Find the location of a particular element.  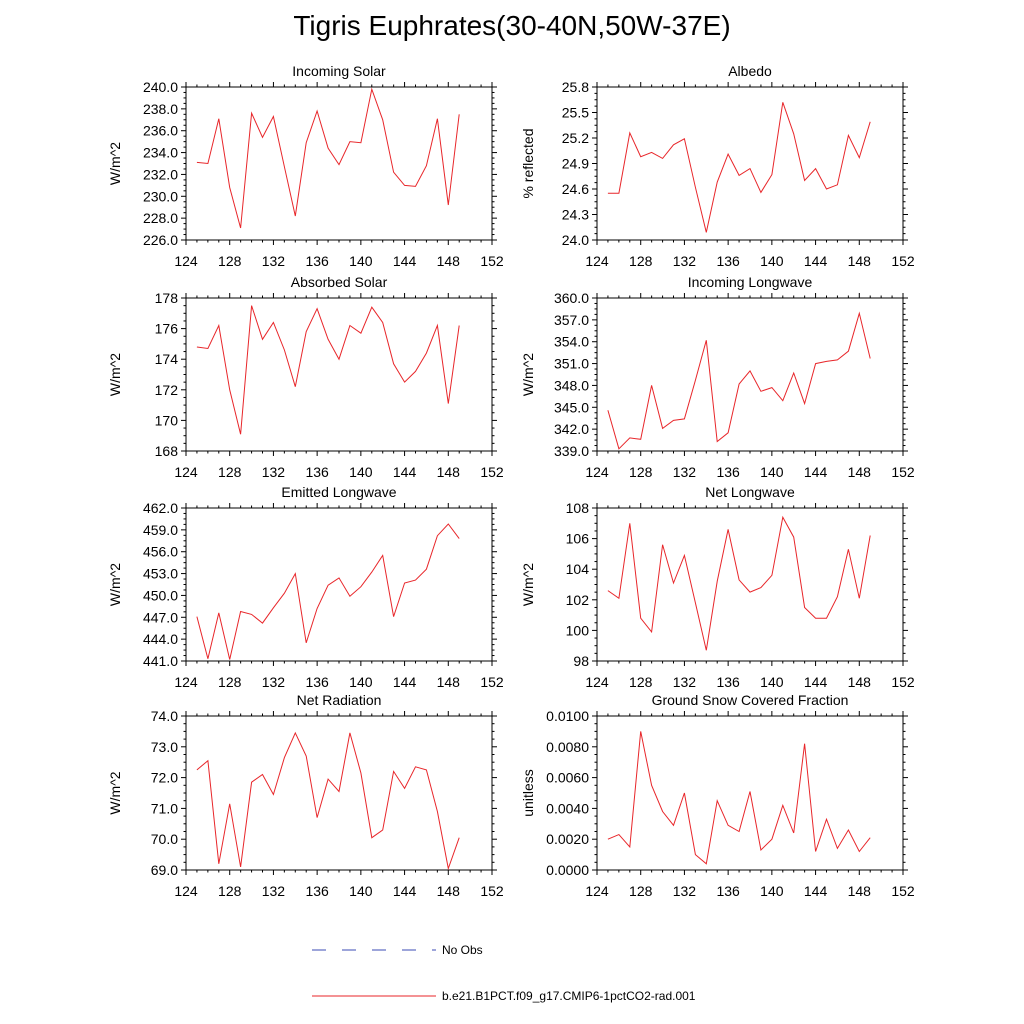

figure-title: Tigris Euphrates(30-40N,50W-37E) is located at coordinates (512, 25).